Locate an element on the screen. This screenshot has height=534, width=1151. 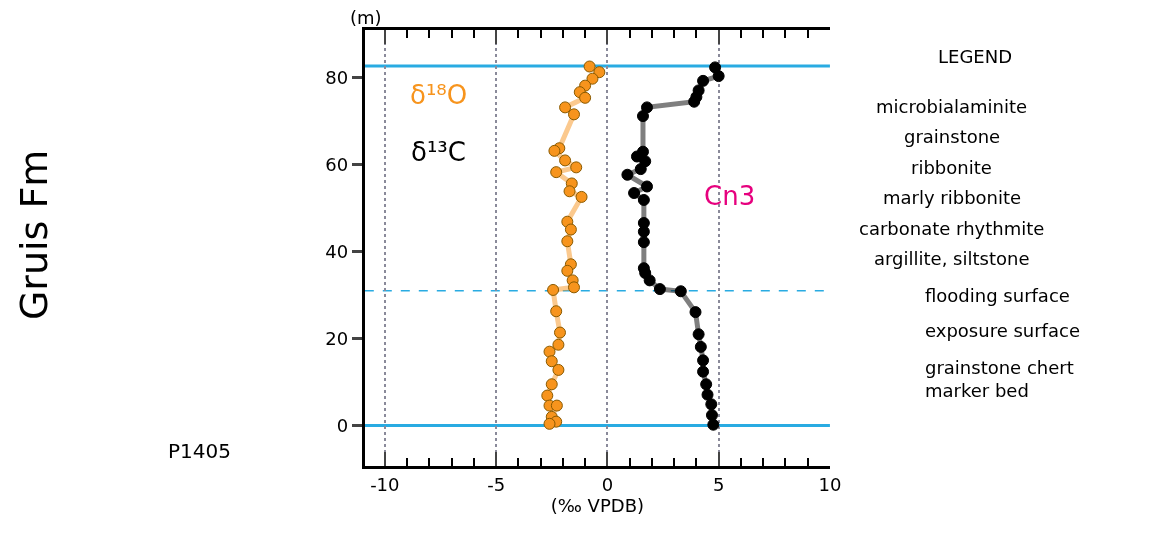
text: P1405 is located at coordinates (199, 451).